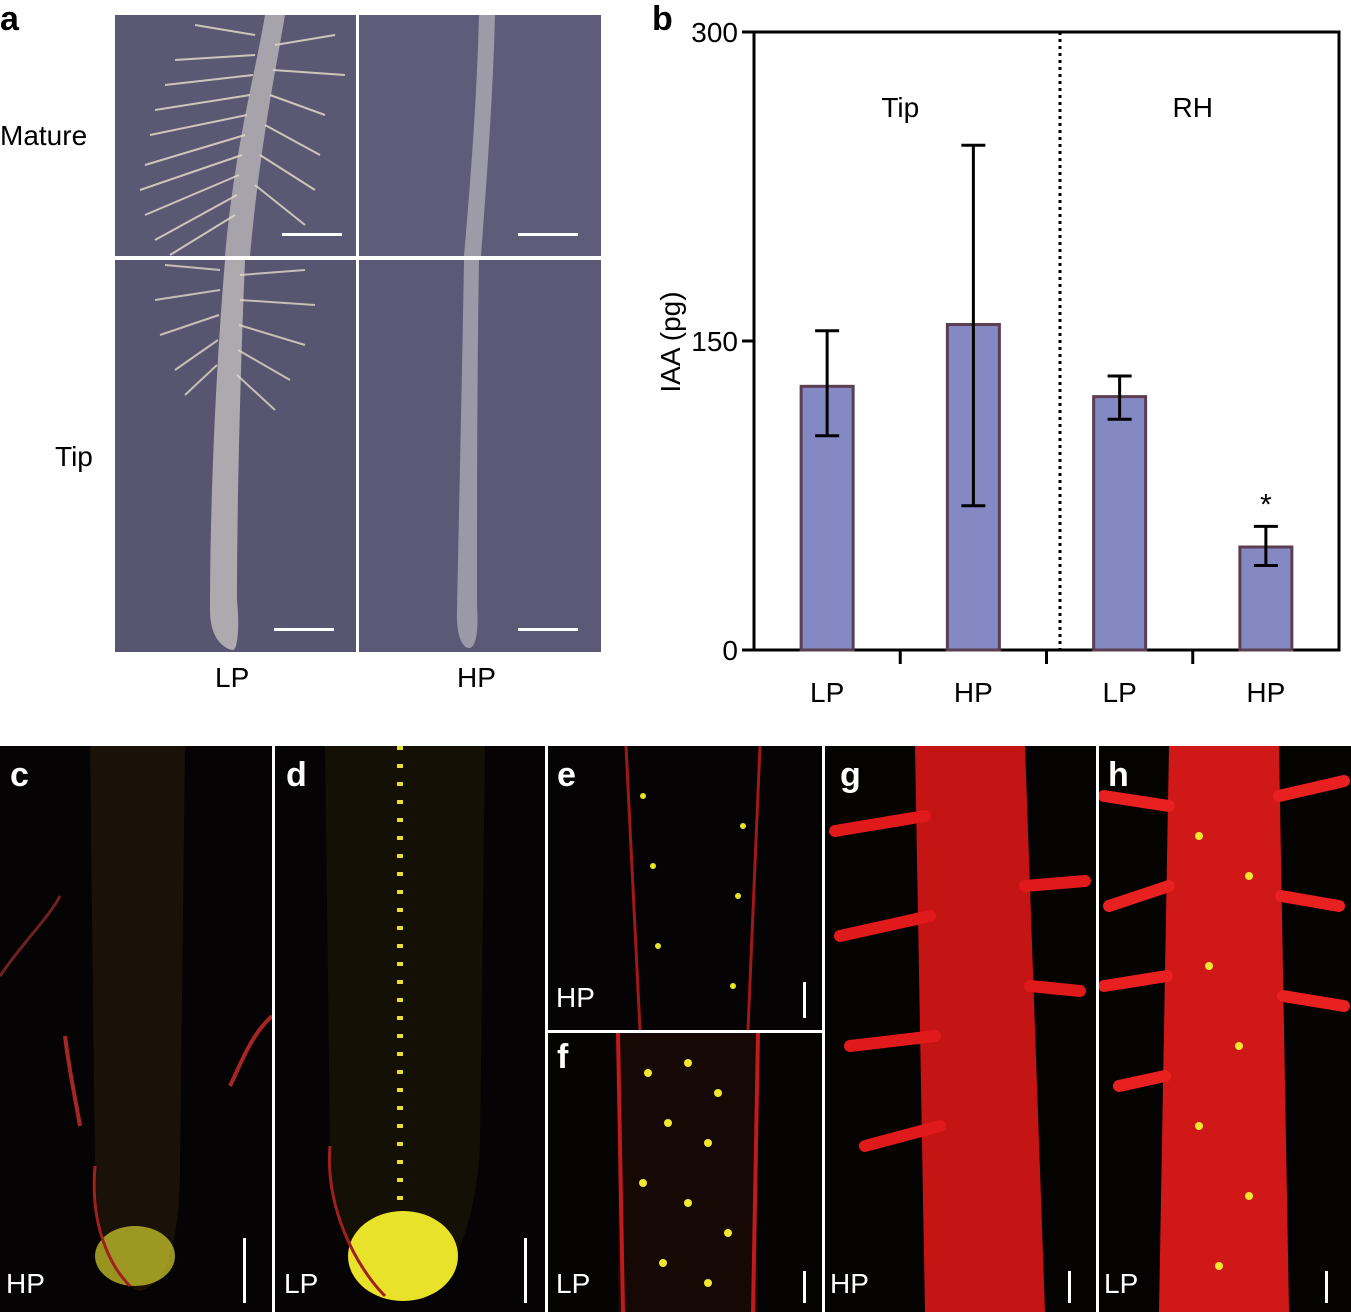  I want to click on micrograph-g-label: HP, so click(849, 1283).